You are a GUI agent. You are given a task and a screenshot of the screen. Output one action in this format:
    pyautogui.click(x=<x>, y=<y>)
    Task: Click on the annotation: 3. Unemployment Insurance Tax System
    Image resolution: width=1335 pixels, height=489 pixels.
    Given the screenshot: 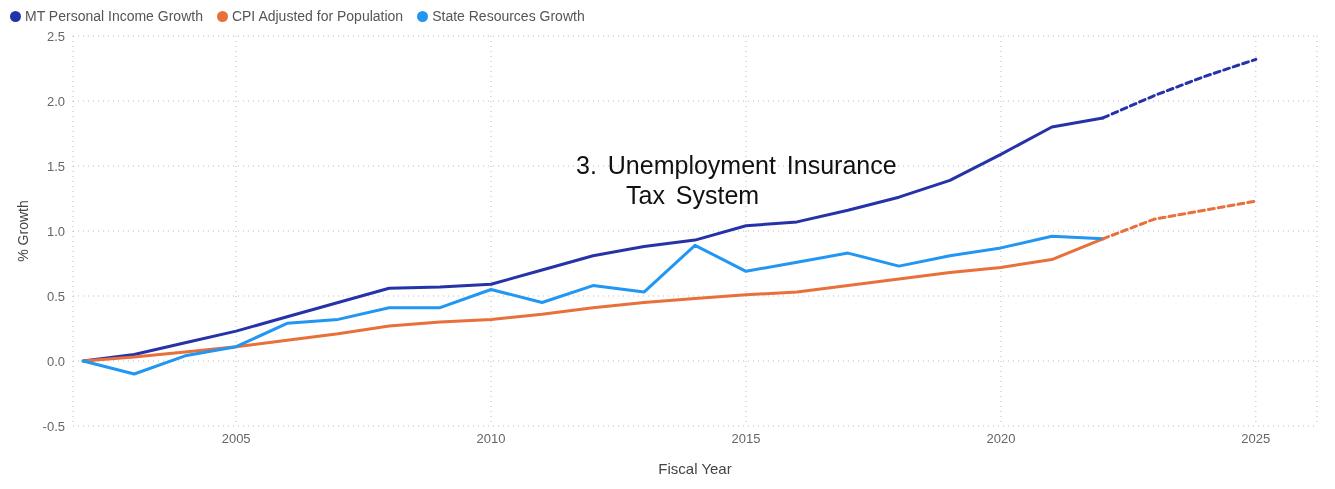 What is the action you would take?
    pyautogui.click(x=737, y=180)
    